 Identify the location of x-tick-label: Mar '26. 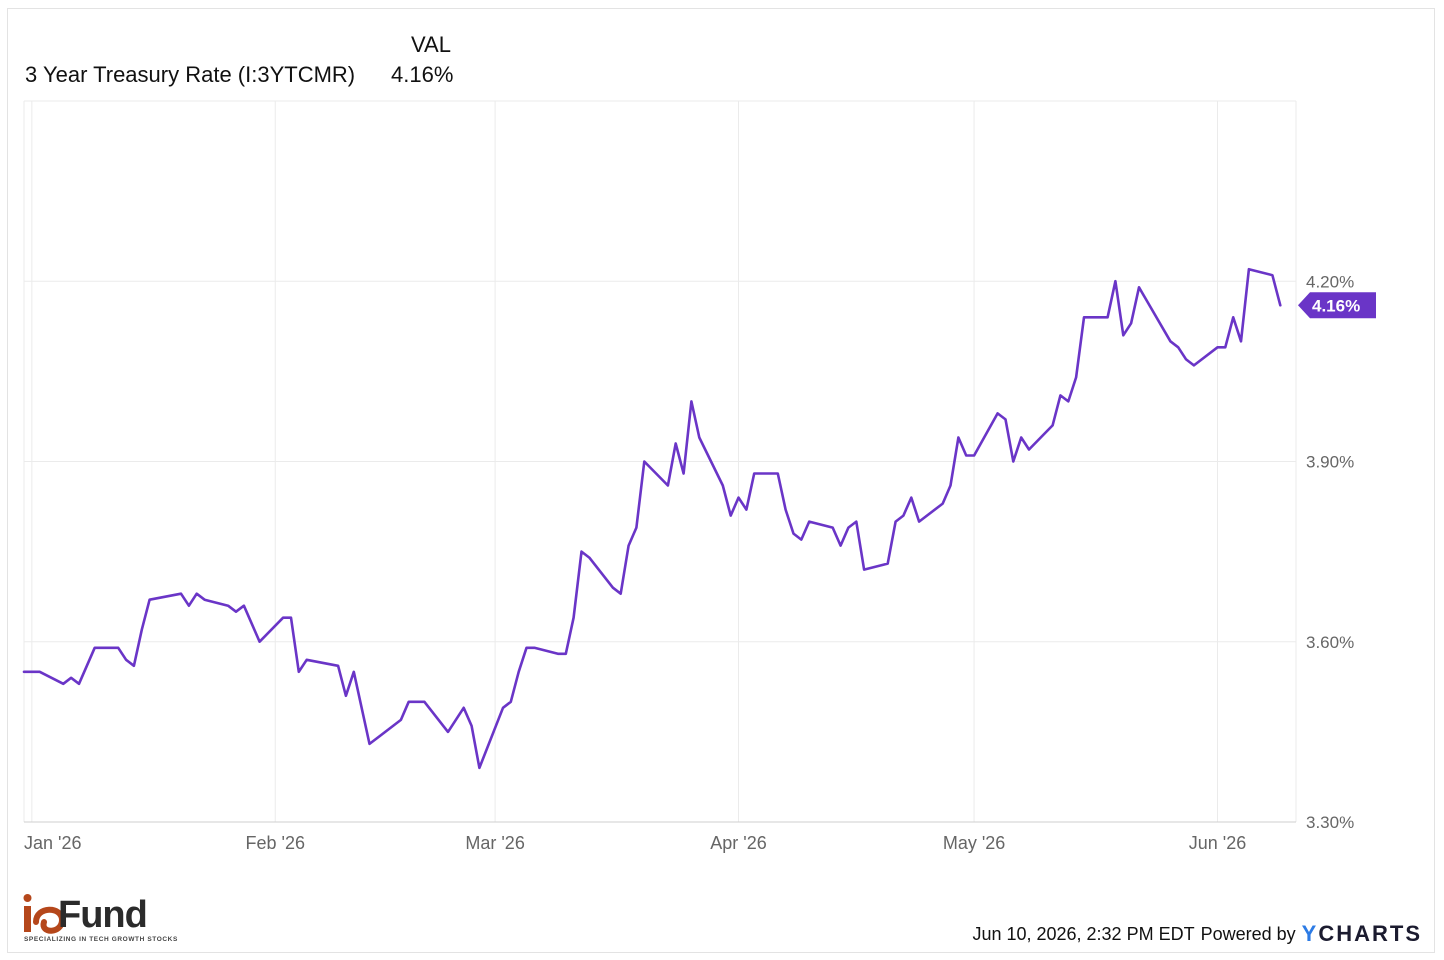
(494, 843).